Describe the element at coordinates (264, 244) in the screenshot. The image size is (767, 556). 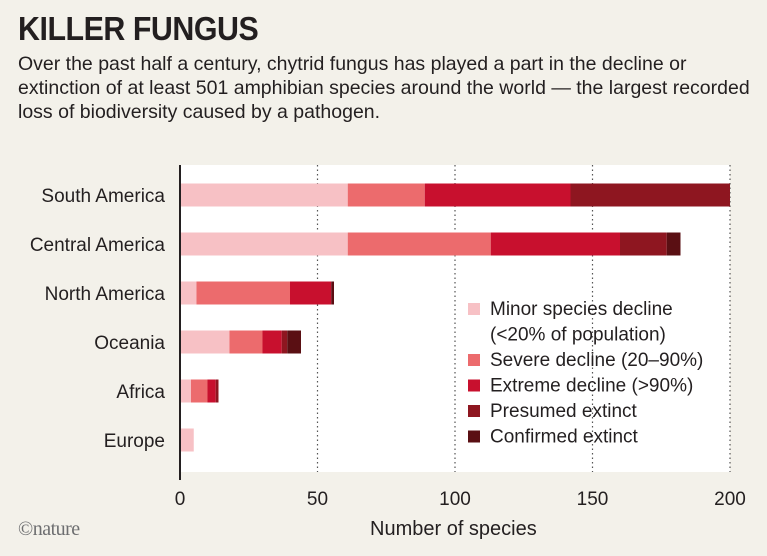
I see `bar-central-america-s1` at that location.